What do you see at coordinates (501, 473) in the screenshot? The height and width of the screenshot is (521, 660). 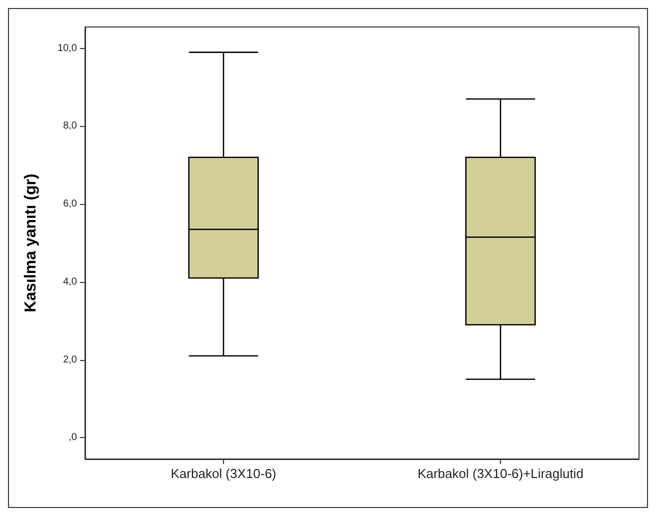 I see `x-tick-label: Karbakol (3X10-6)+Liraglutid` at bounding box center [501, 473].